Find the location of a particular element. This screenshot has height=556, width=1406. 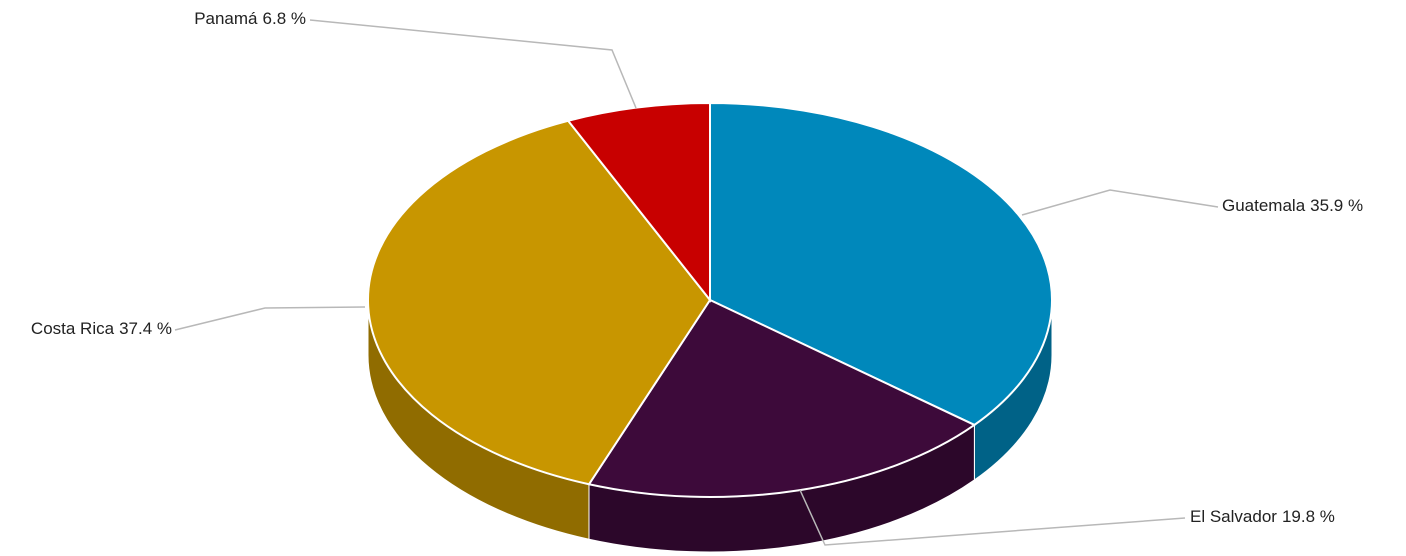

slice-label: Costa Rica 37.4 % is located at coordinates (101, 328).